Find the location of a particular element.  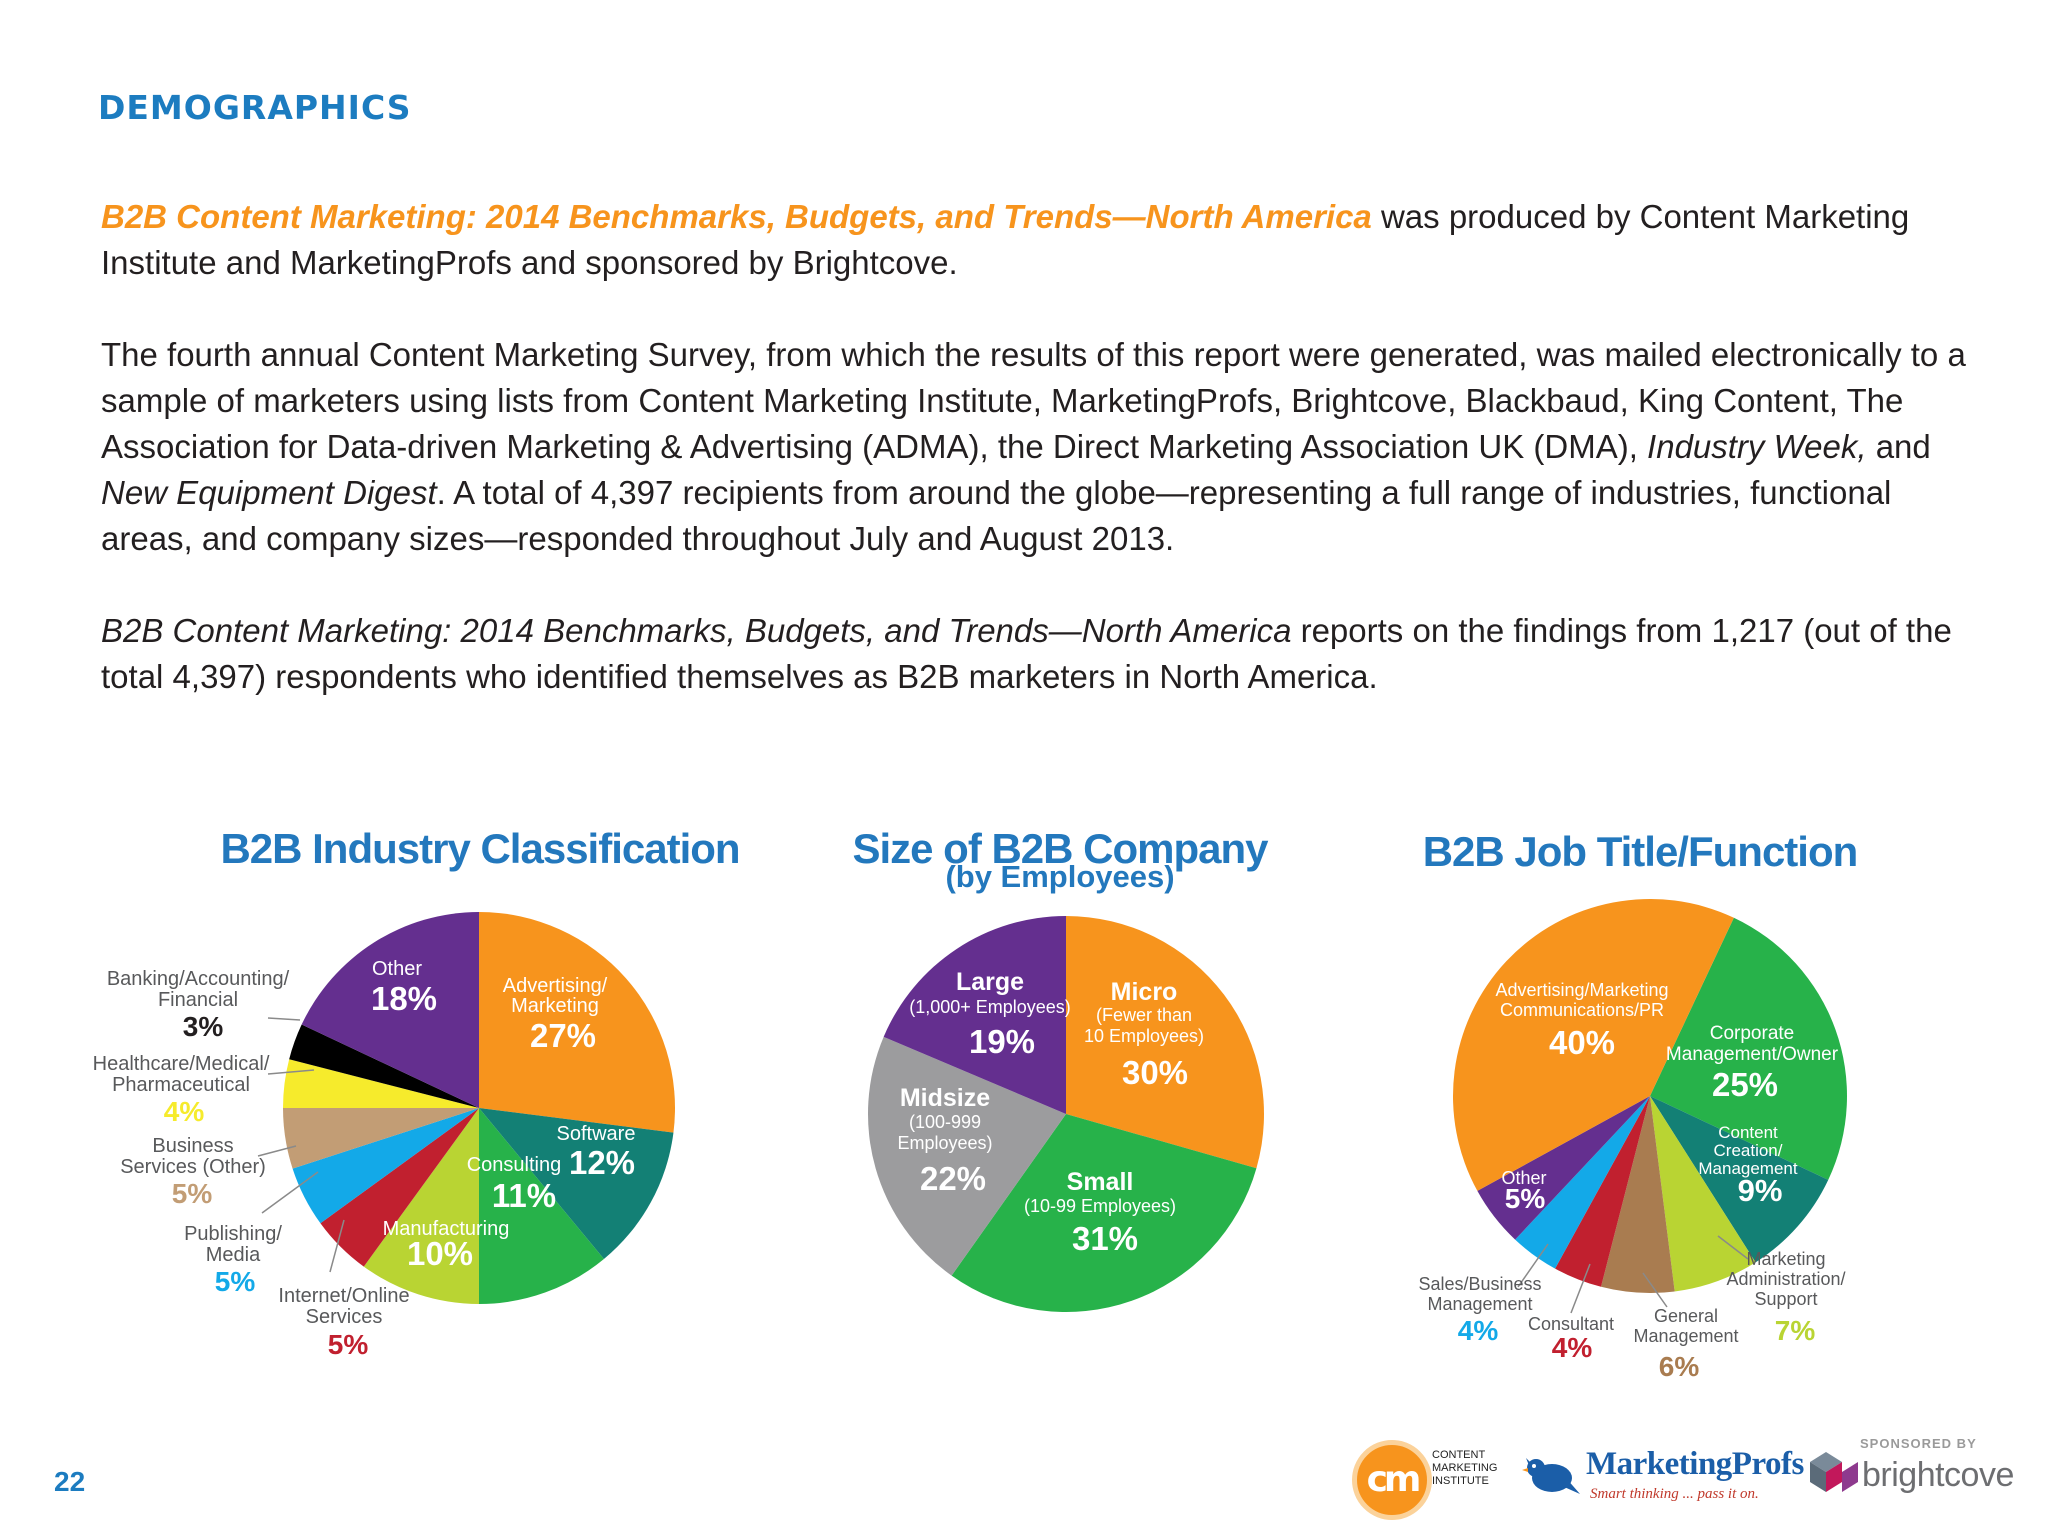

label-business-services: Business is located at coordinates (192, 1146).